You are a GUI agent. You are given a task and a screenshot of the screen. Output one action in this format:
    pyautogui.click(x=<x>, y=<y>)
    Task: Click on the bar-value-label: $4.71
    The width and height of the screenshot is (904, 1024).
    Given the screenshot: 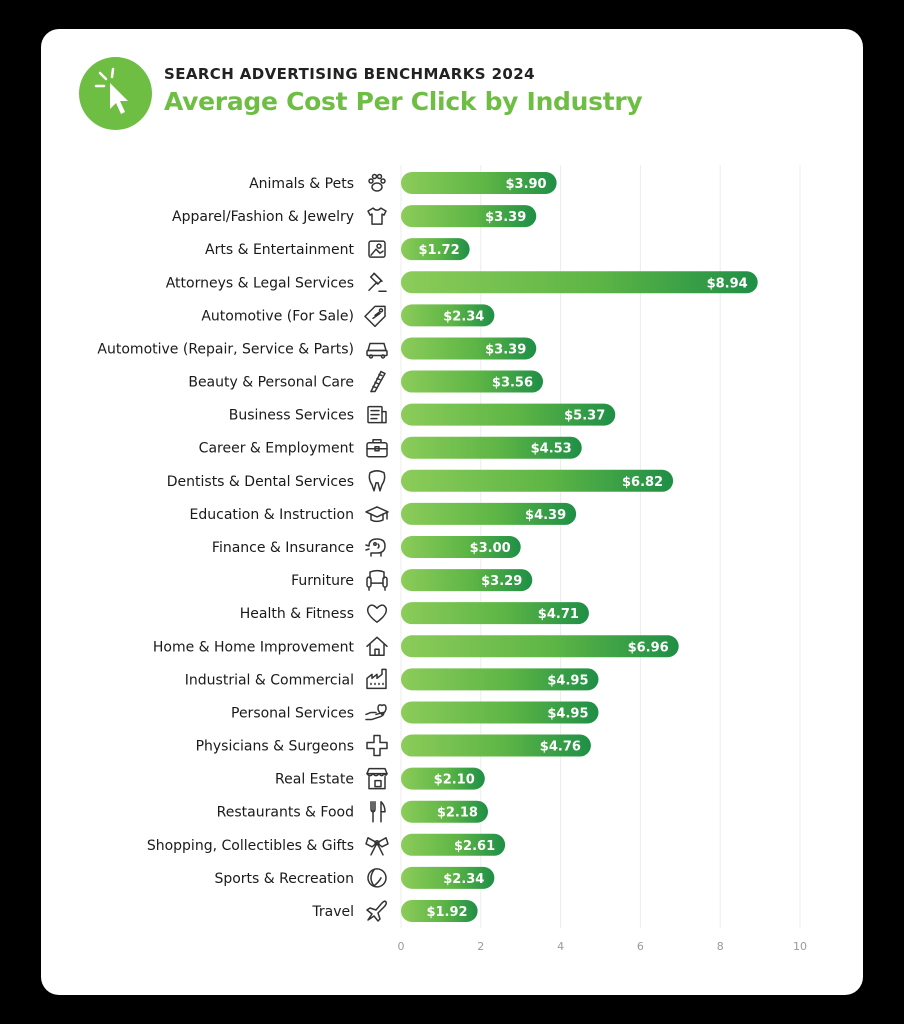 What is the action you would take?
    pyautogui.click(x=558, y=614)
    